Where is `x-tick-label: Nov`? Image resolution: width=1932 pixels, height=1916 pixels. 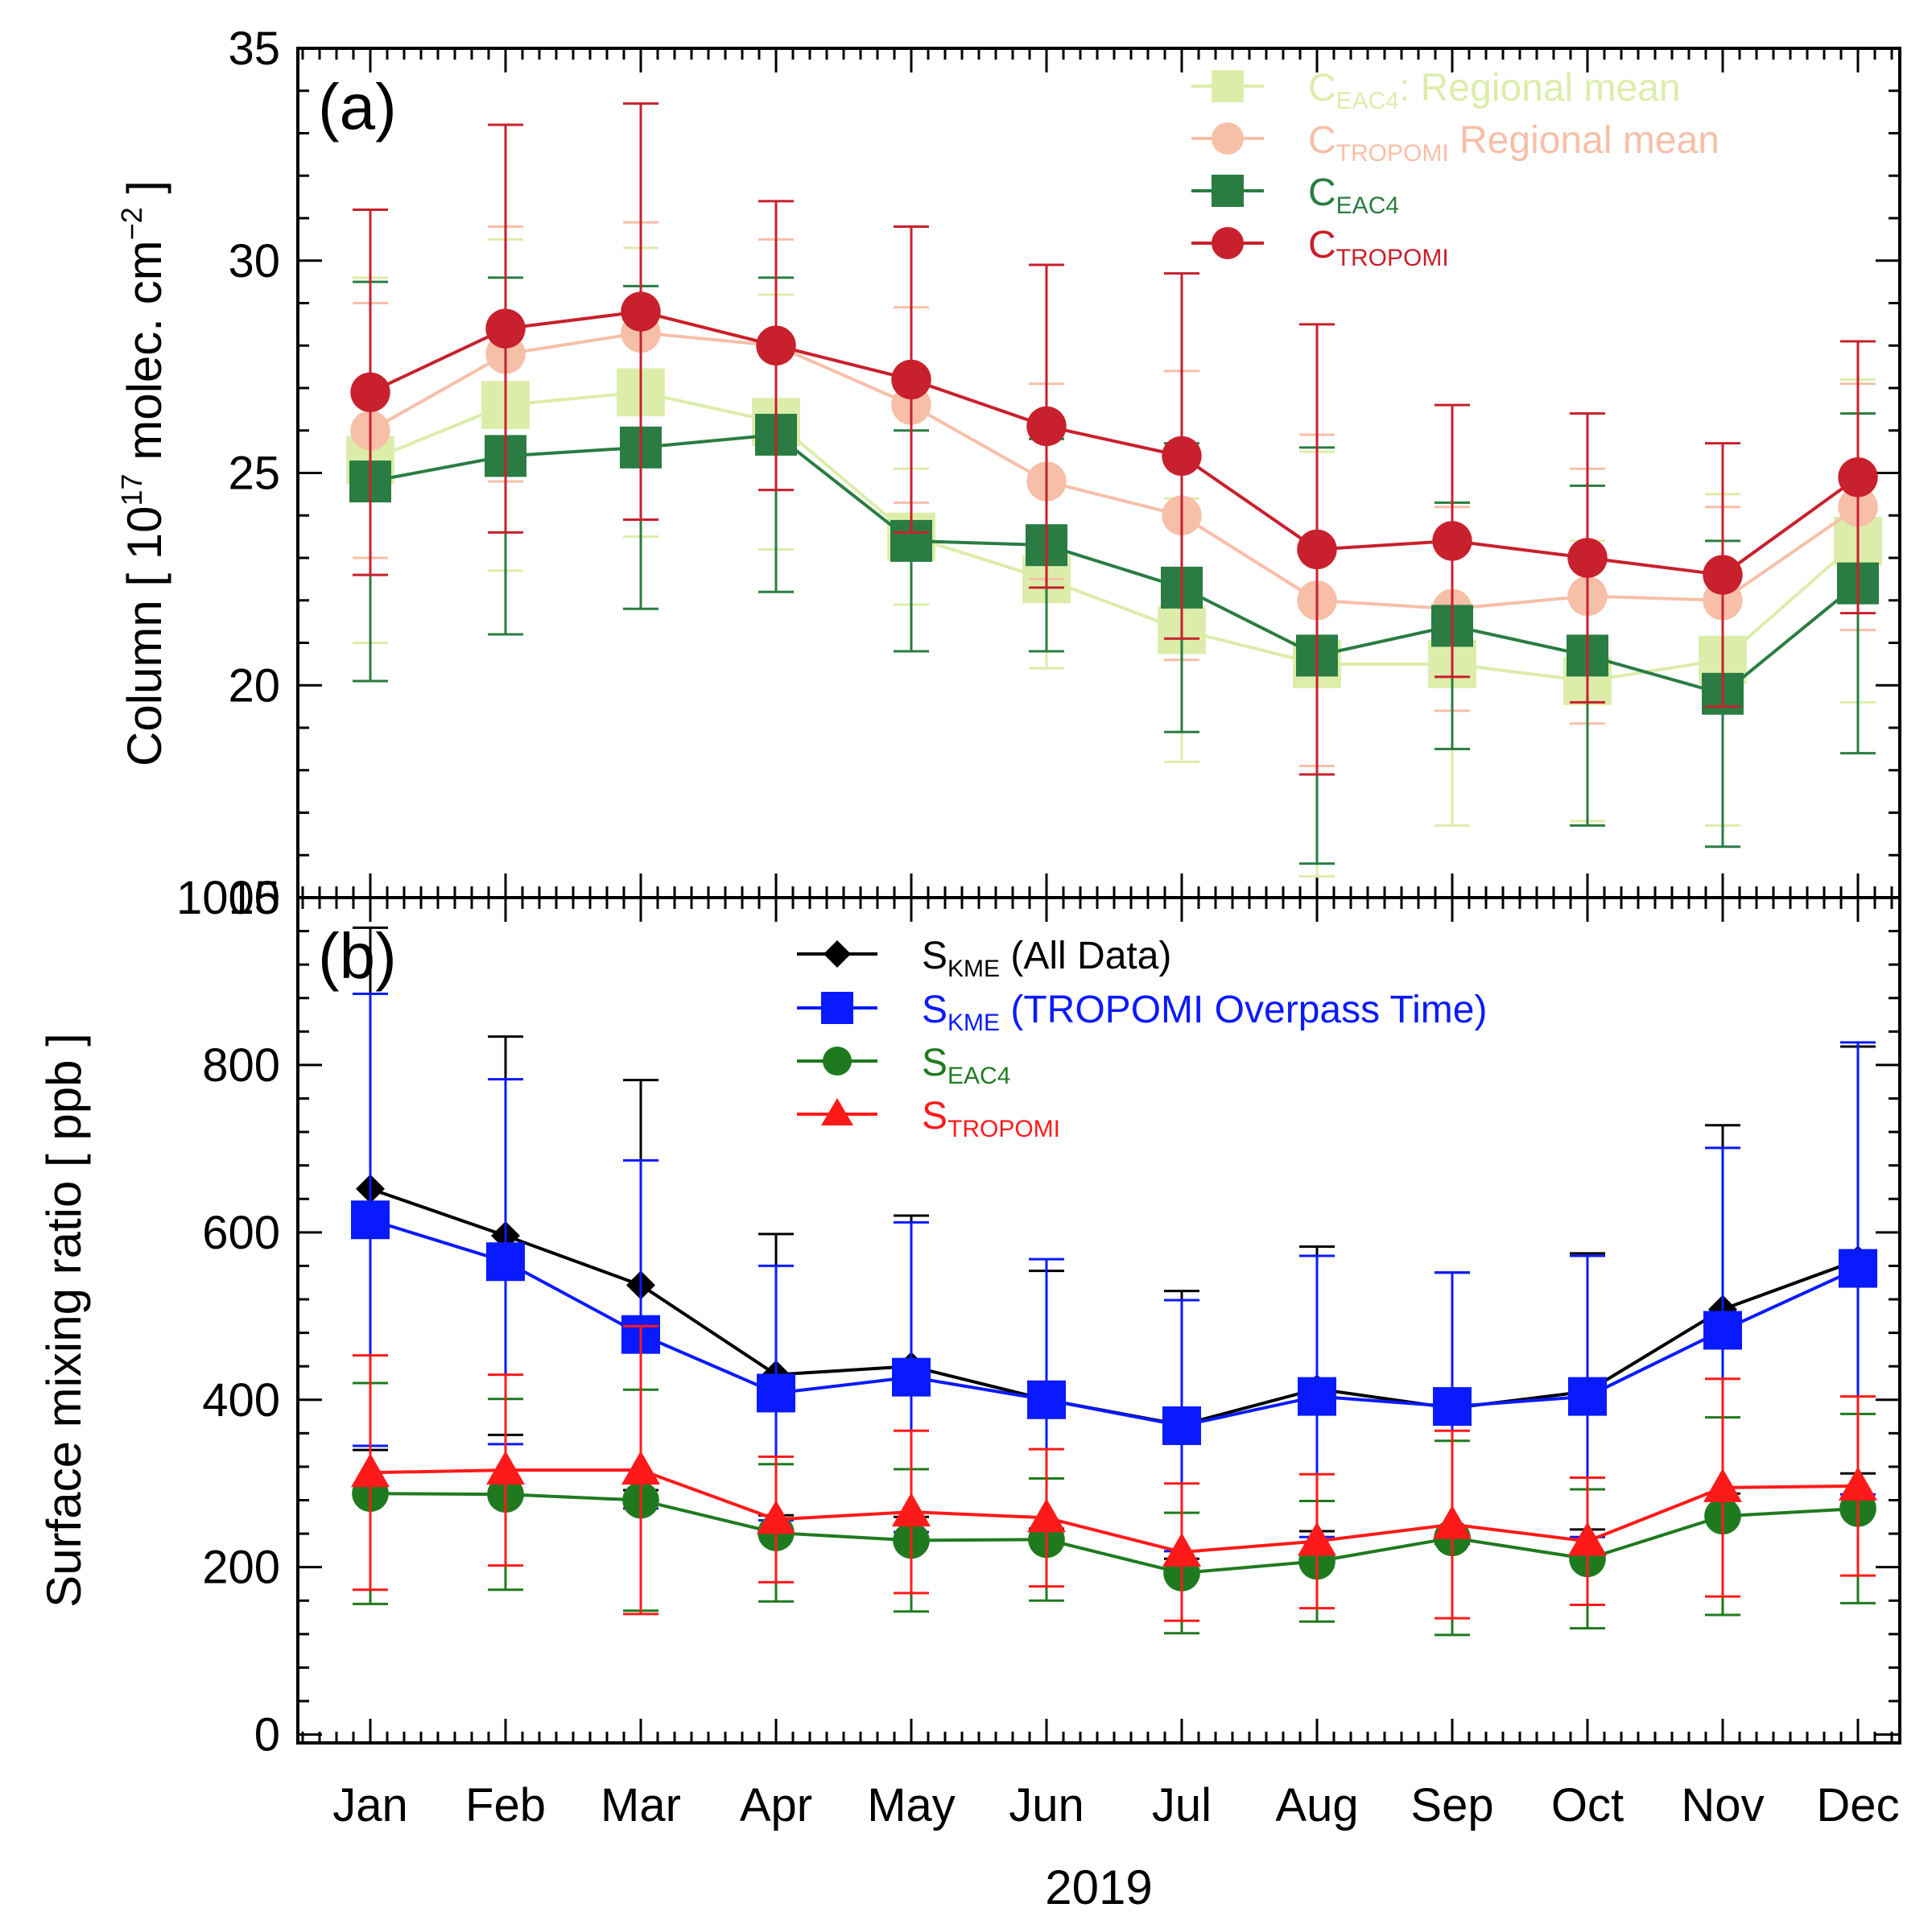 x-tick-label: Nov is located at coordinates (1722, 1805).